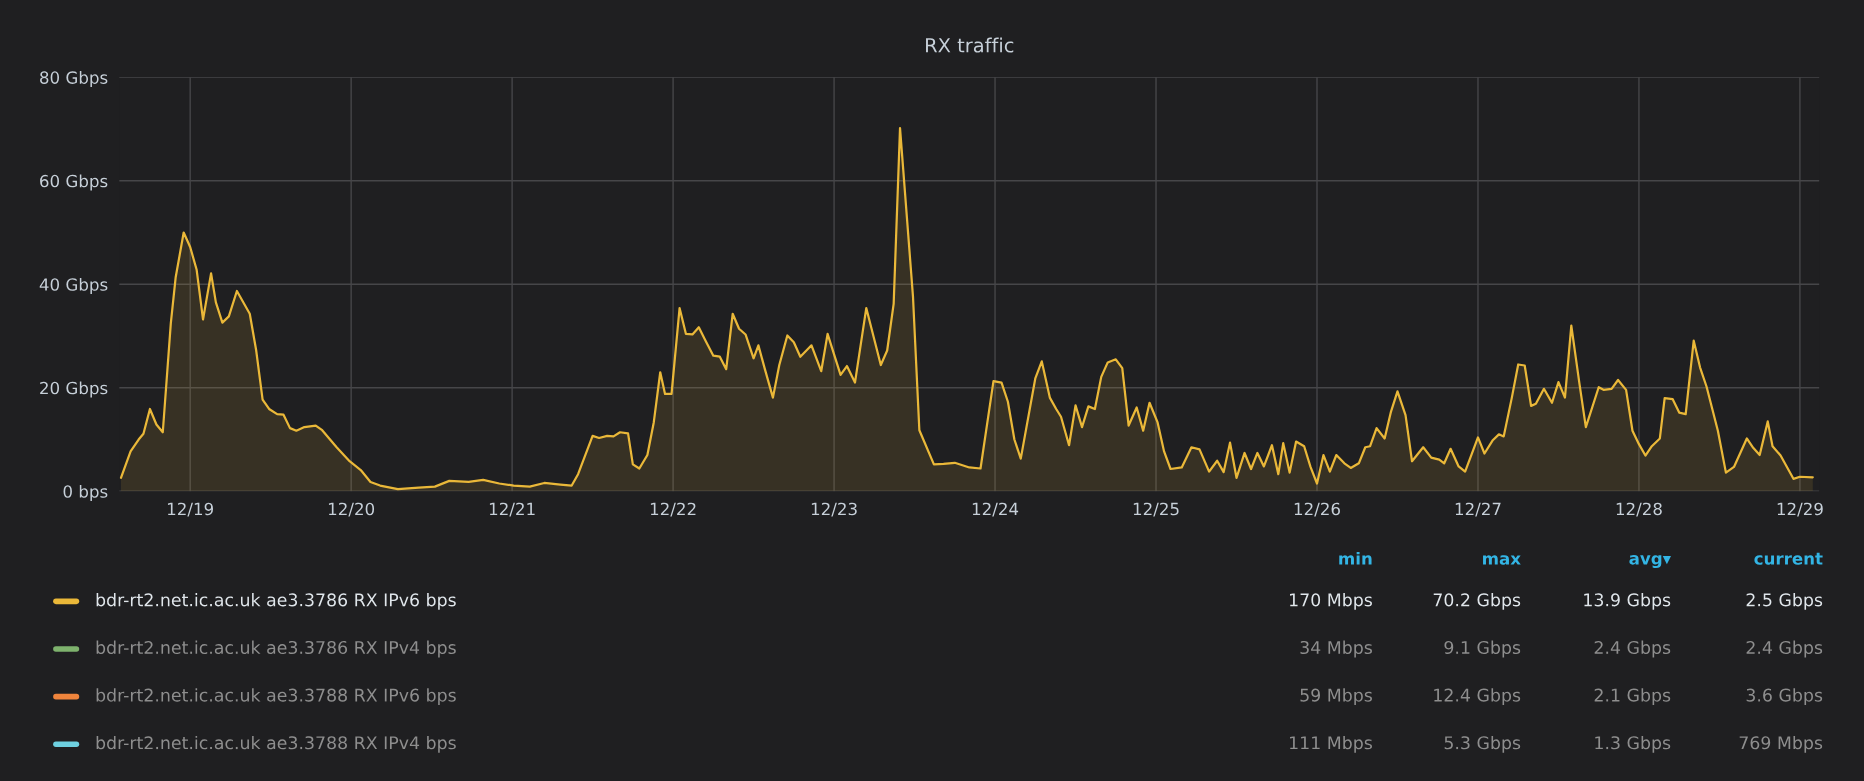 The width and height of the screenshot is (1864, 781). Describe the element at coordinates (1331, 601) in the screenshot. I see `text: 170 Mbps` at that location.